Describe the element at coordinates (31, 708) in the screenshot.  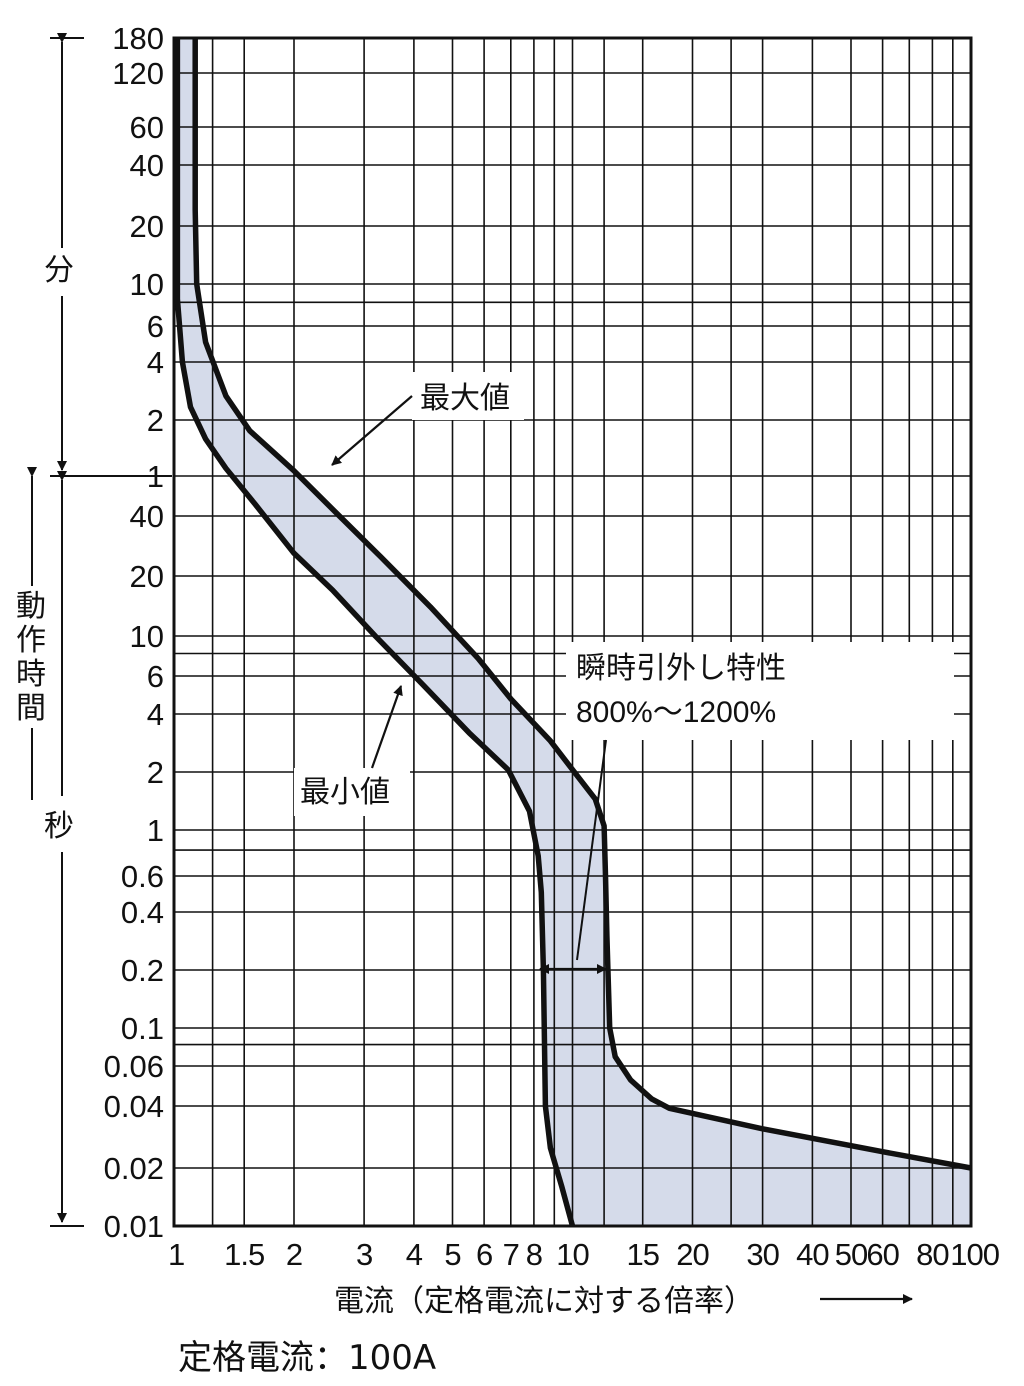
I see `operating-time-char-4: 間` at that location.